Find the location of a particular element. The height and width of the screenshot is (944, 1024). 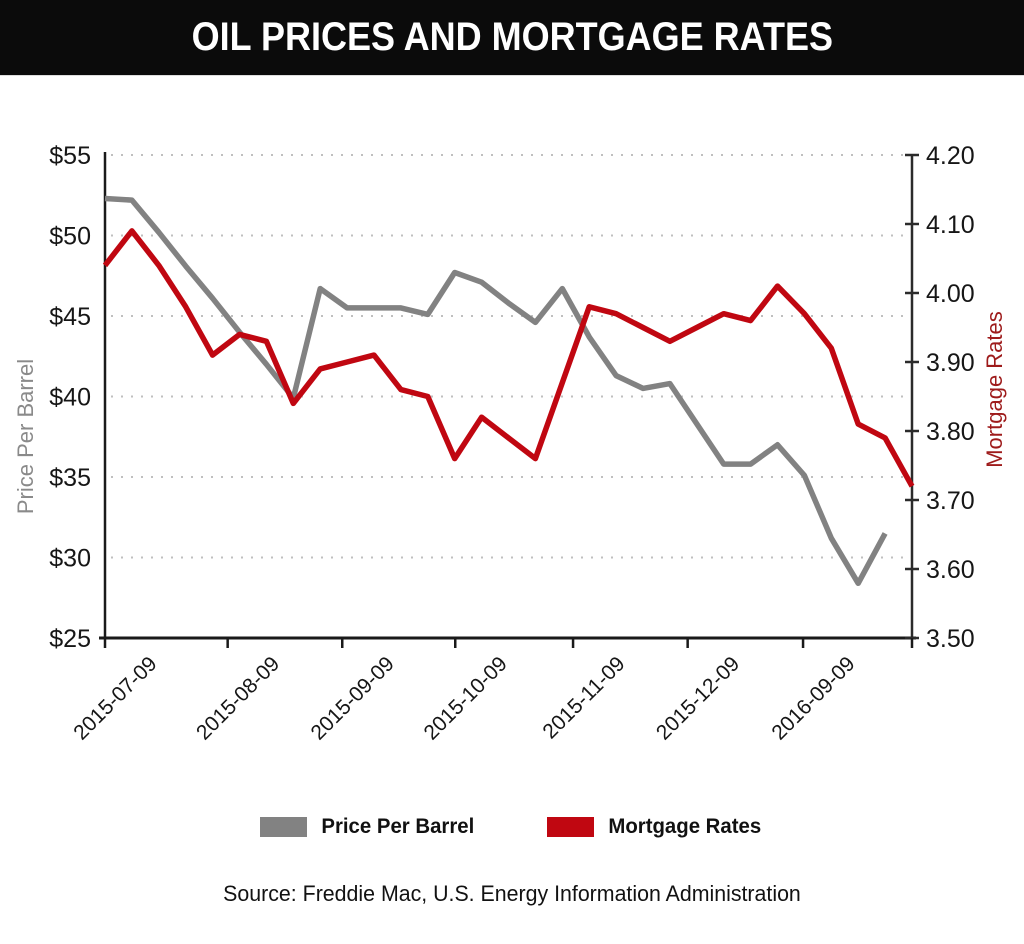

y-left-tick-label: $55 is located at coordinates (70, 156).